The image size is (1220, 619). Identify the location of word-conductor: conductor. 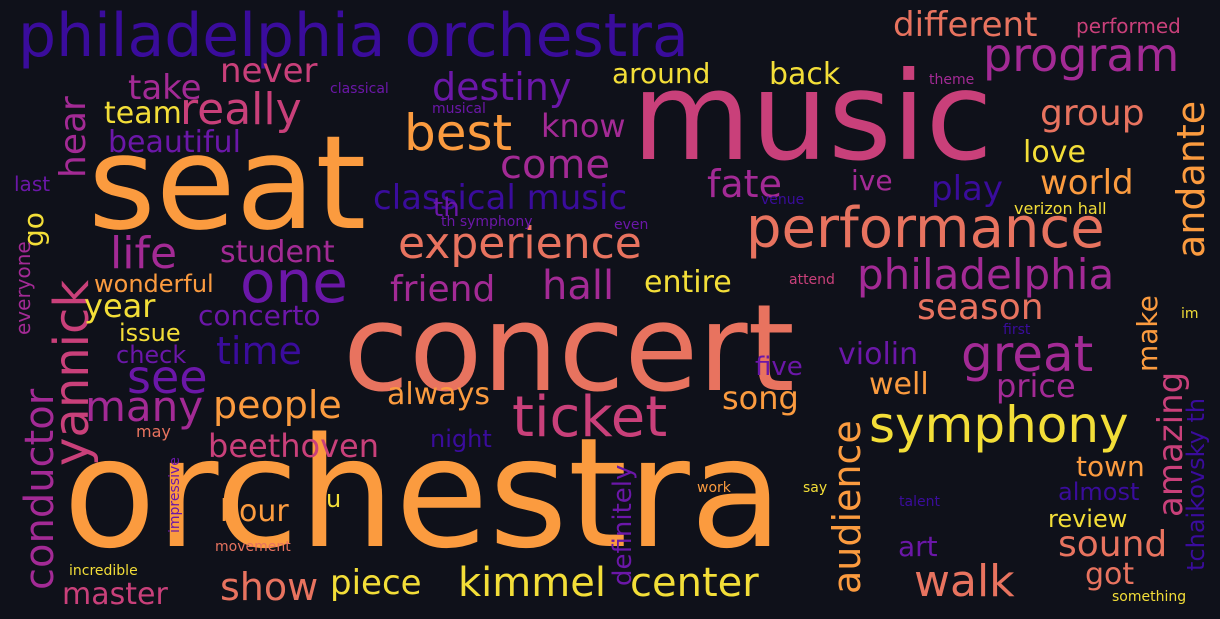
(40, 489).